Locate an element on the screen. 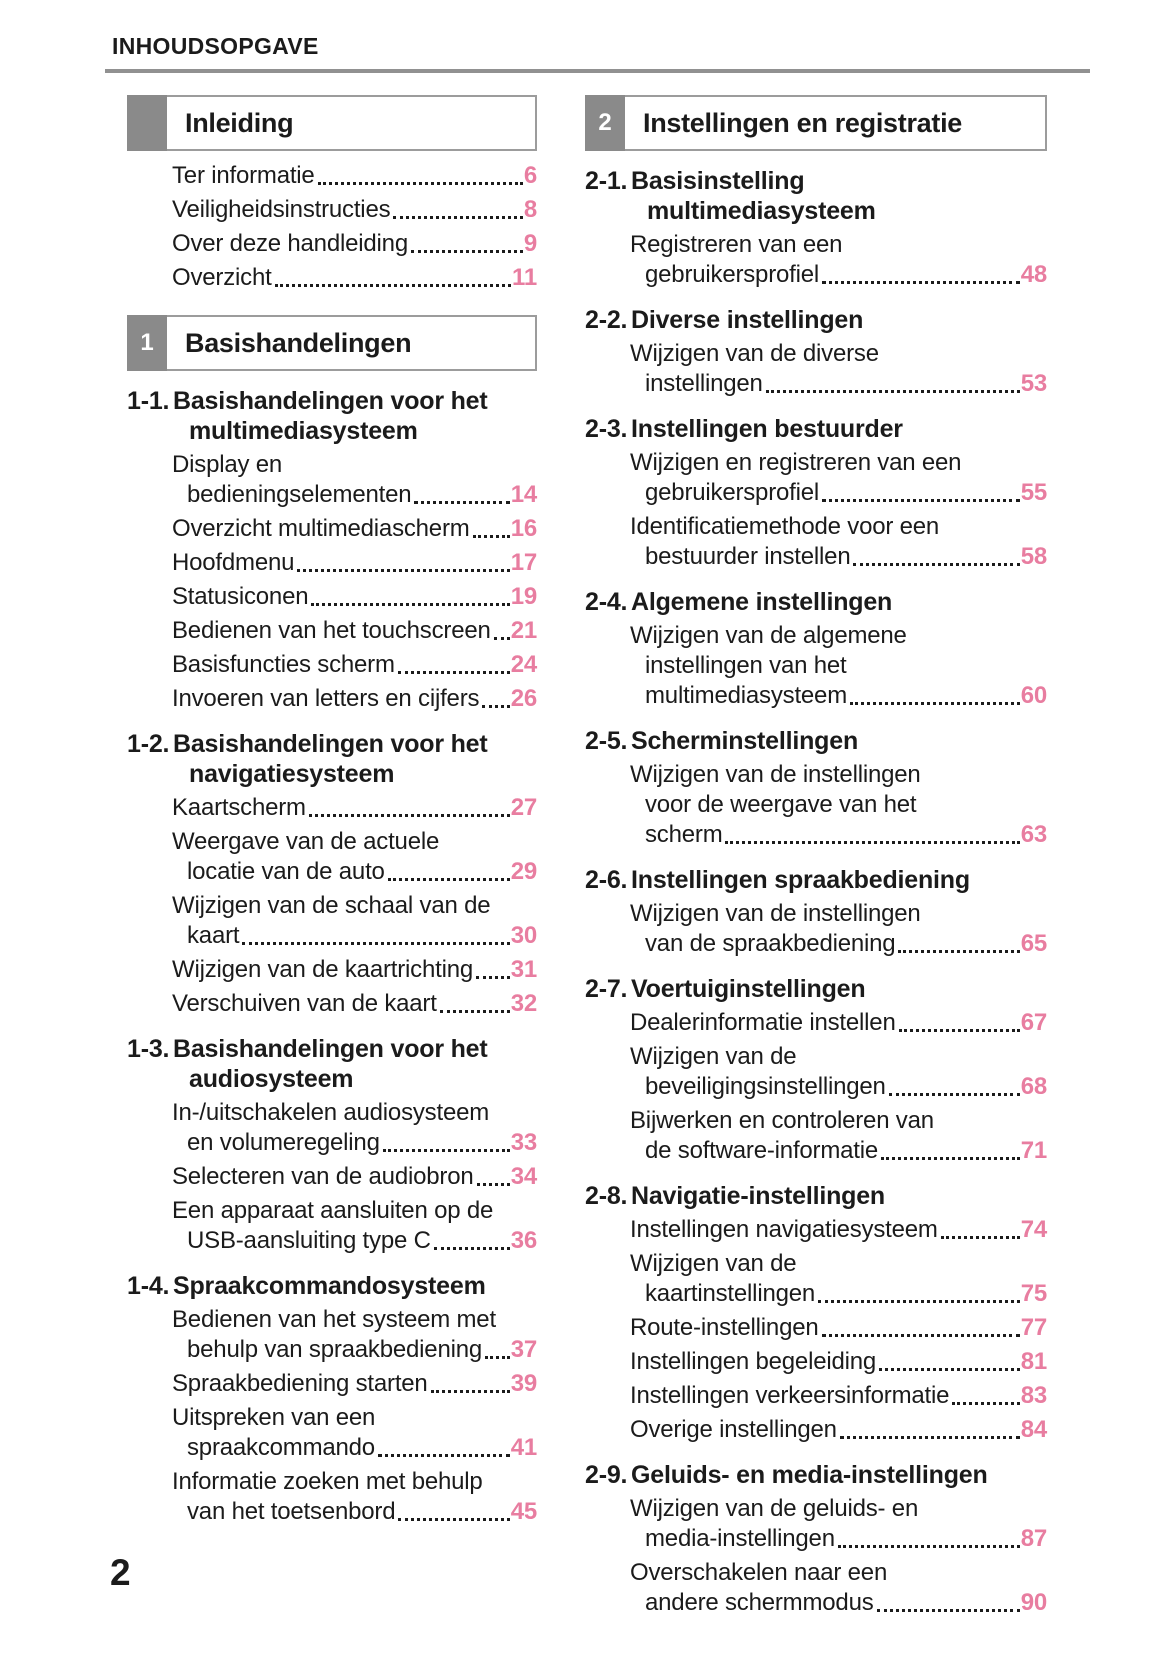 This screenshot has width=1165, height=1653. page-ref: 30 is located at coordinates (523, 935).